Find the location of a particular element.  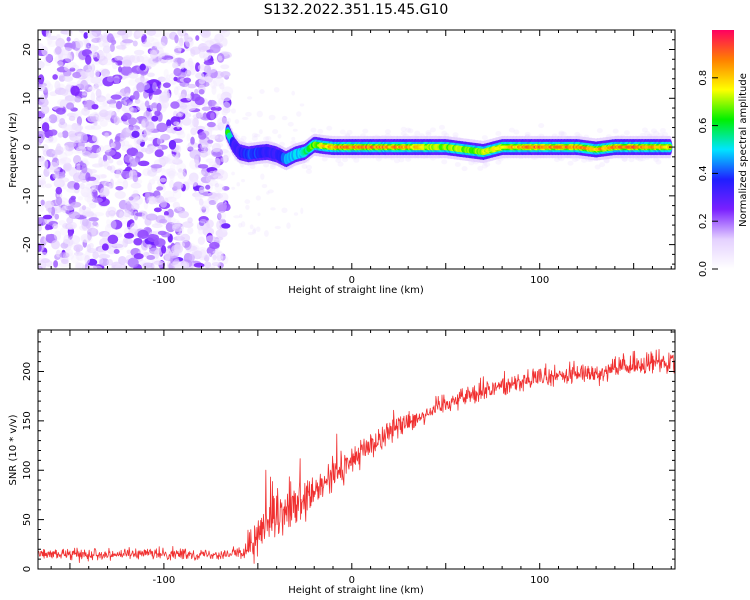

x-tick-label: 0 is located at coordinates (352, 580).